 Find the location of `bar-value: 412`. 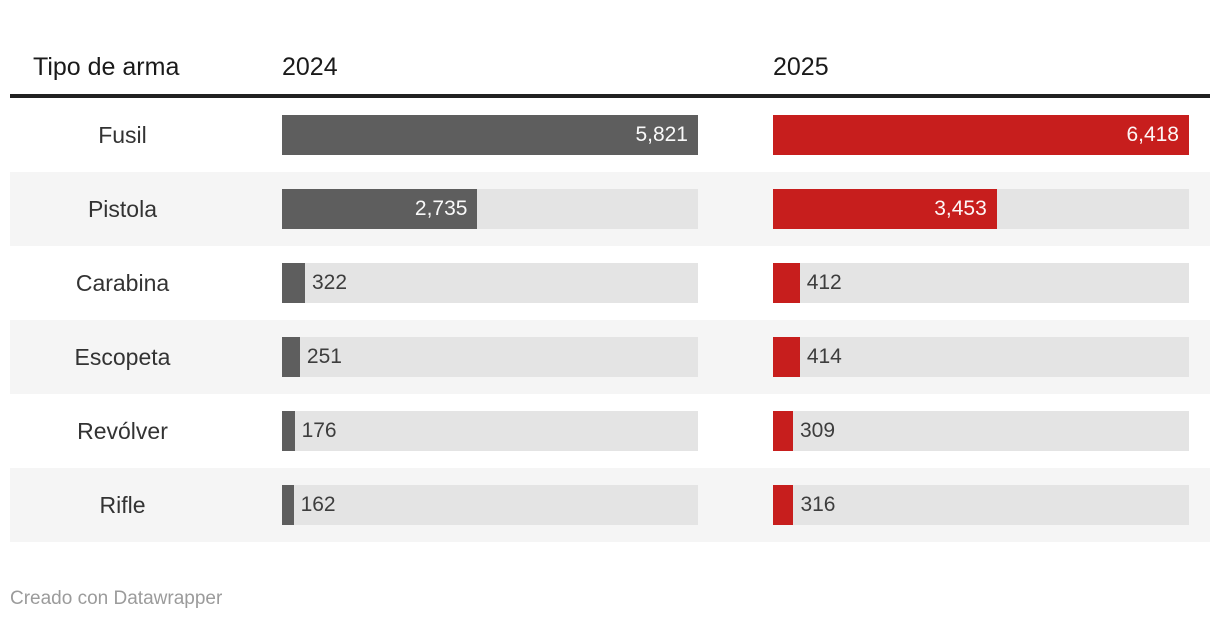

bar-value: 412 is located at coordinates (824, 282).